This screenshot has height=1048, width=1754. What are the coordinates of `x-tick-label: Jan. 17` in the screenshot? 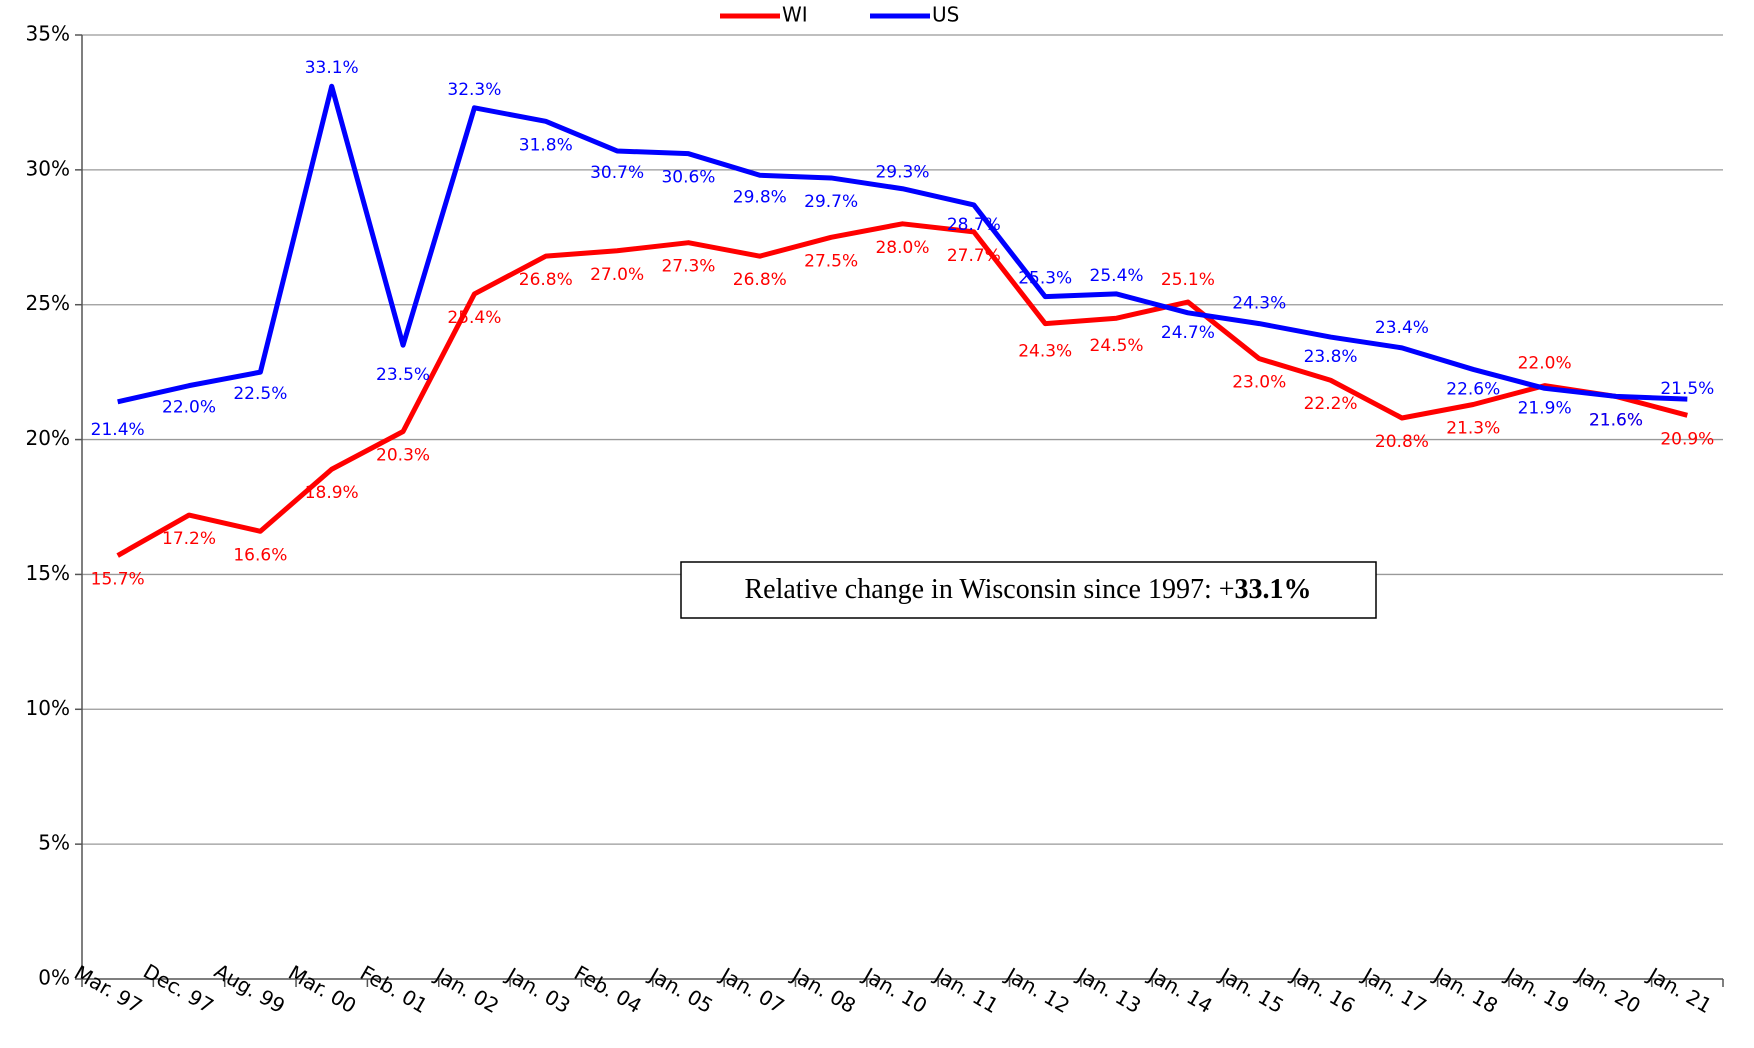 It's located at (1393, 990).